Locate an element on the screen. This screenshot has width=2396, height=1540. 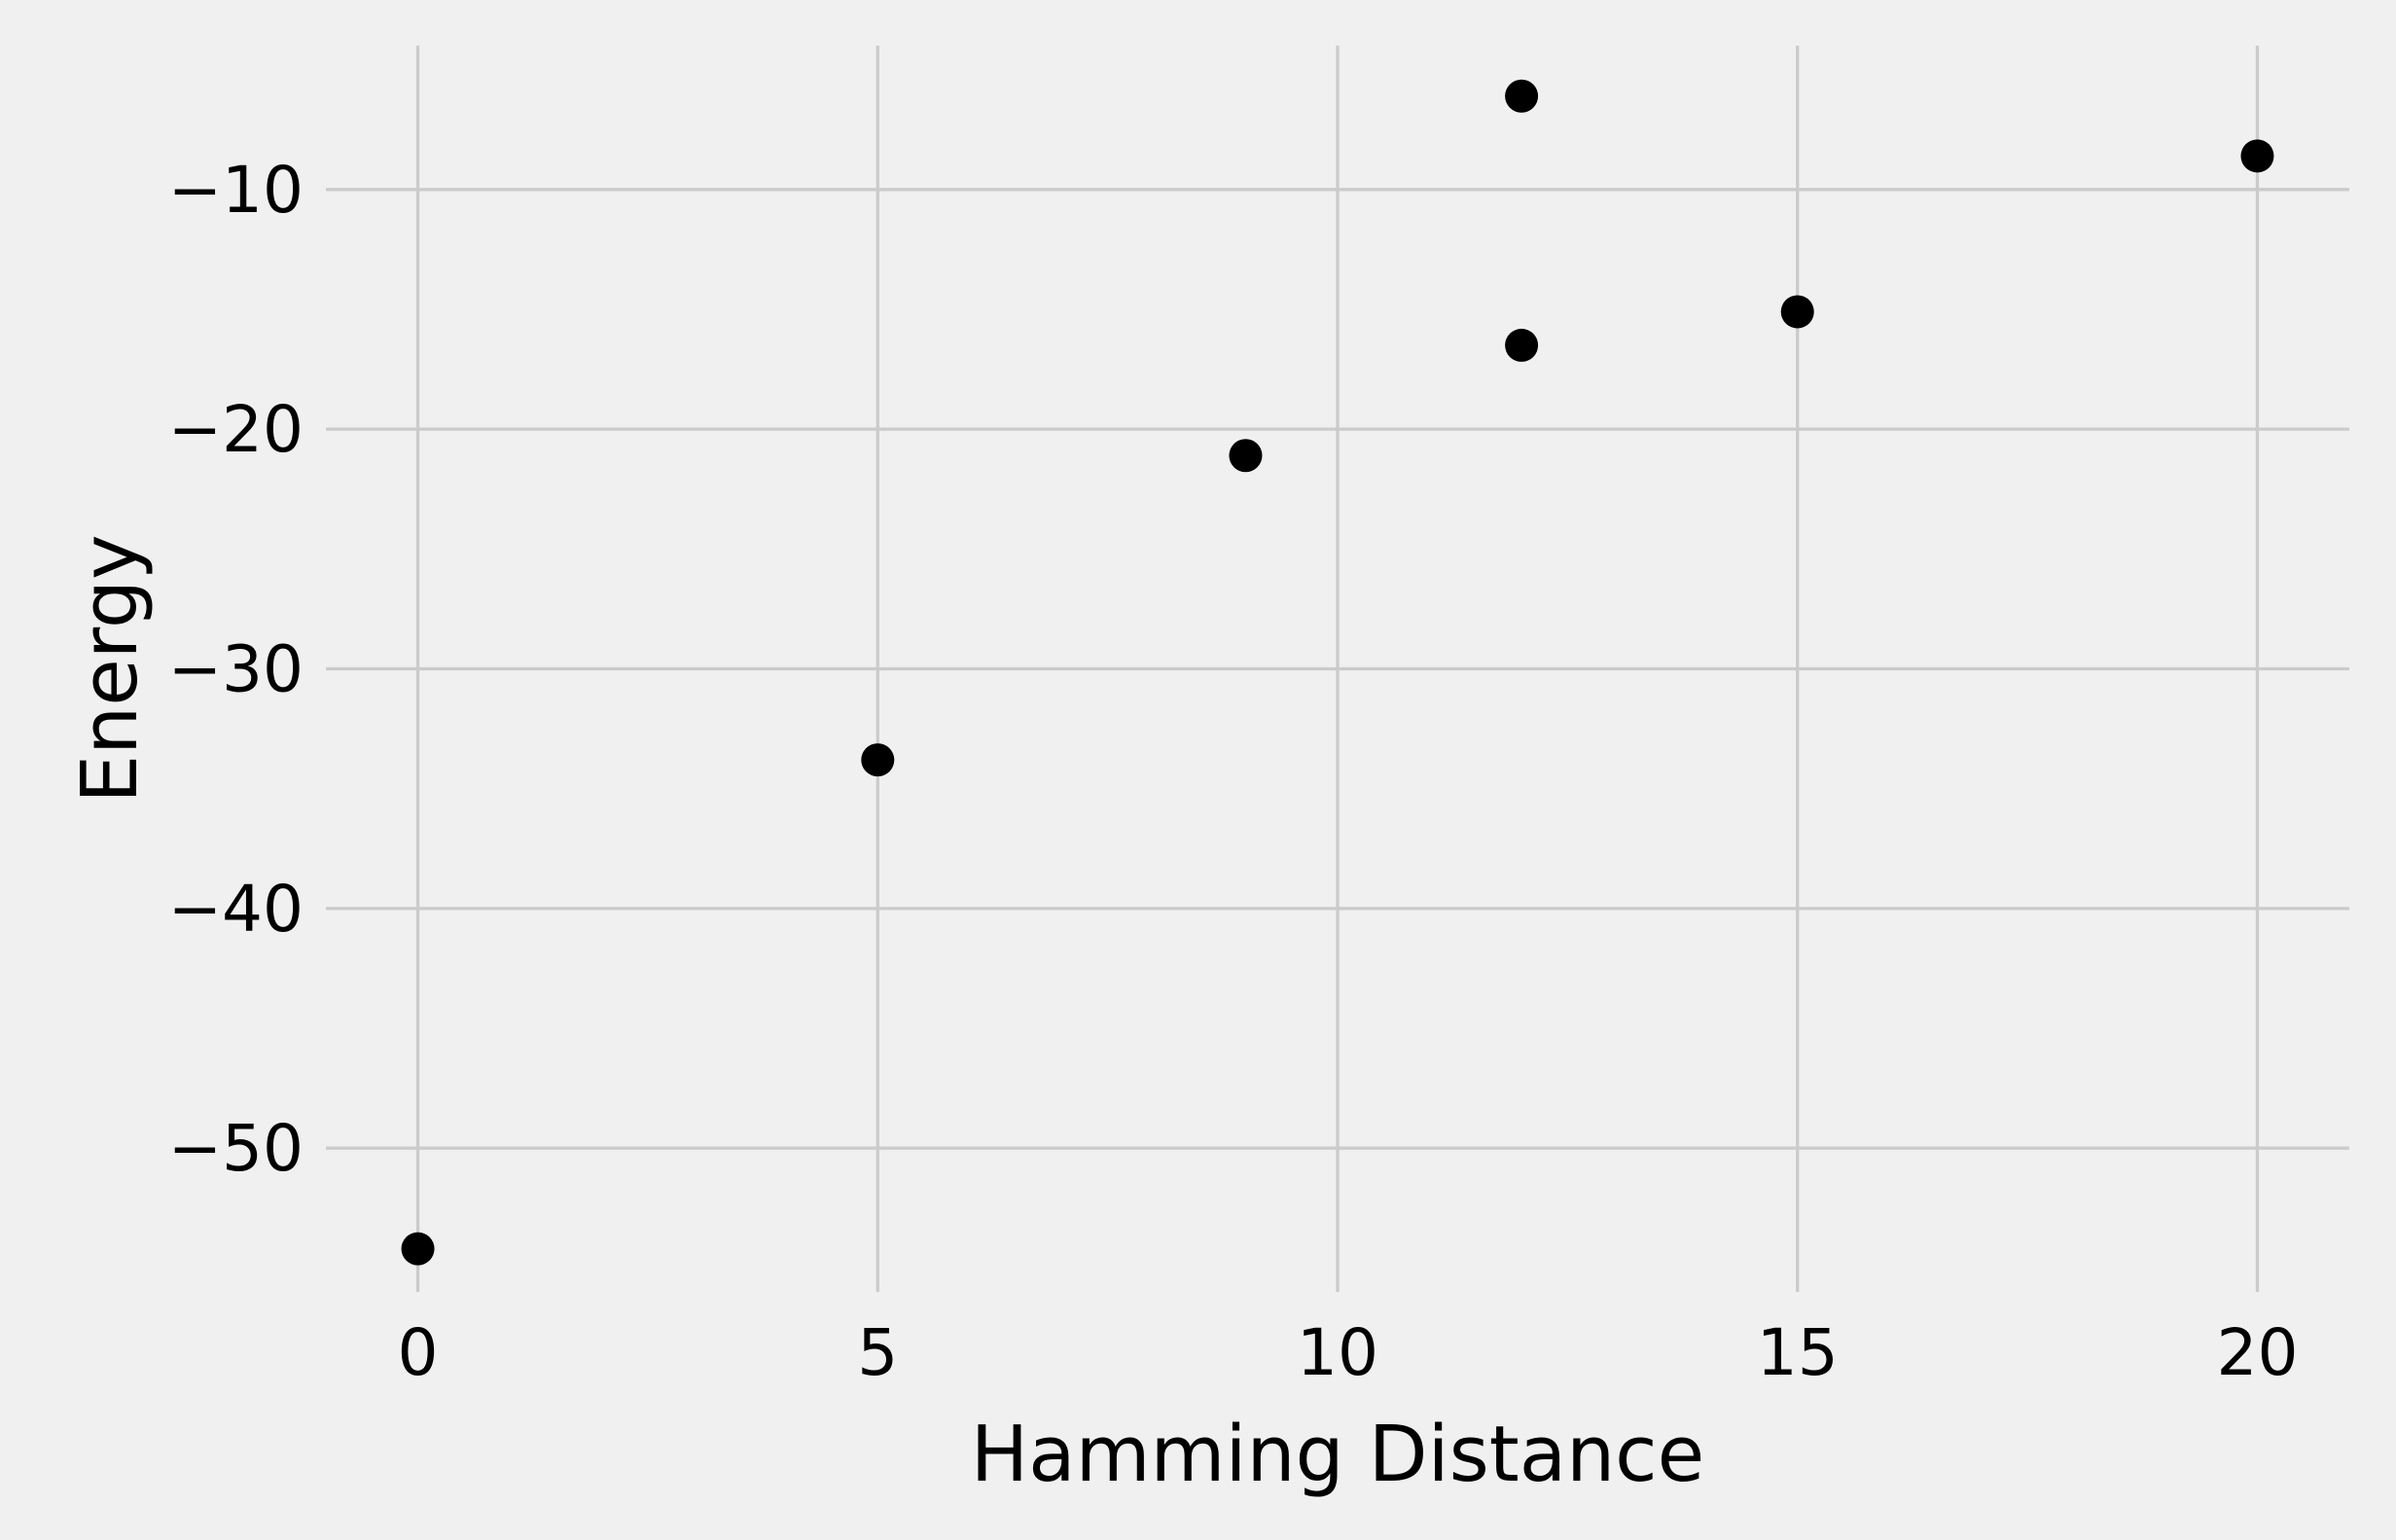
y-tick-label: −50 is located at coordinates (236, 1148).